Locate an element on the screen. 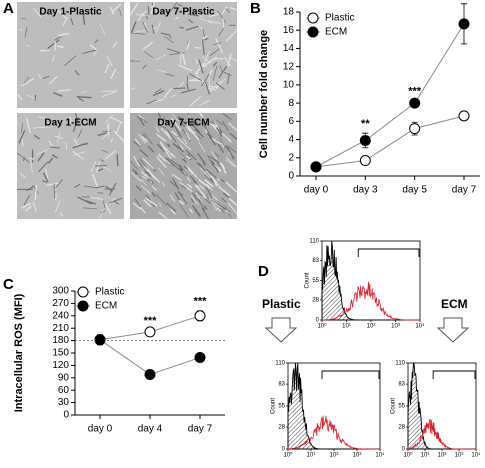 This screenshot has width=485, height=468. legend-marker is located at coordinates (83, 292).